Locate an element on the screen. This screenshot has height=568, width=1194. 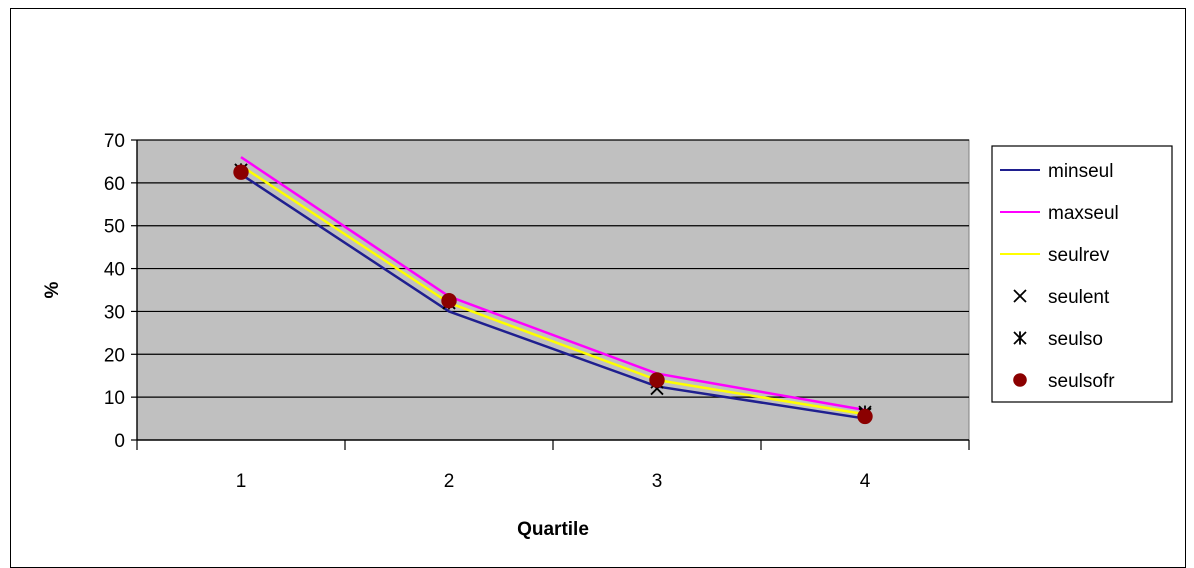
x-tick-label: 4 is located at coordinates (865, 481).